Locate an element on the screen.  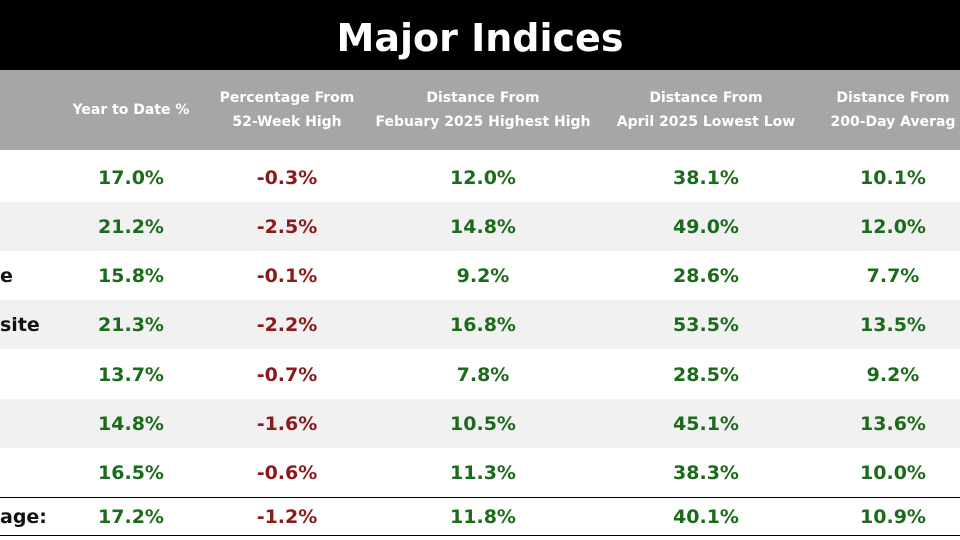
table-cell: 13.7% is located at coordinates (131, 374).